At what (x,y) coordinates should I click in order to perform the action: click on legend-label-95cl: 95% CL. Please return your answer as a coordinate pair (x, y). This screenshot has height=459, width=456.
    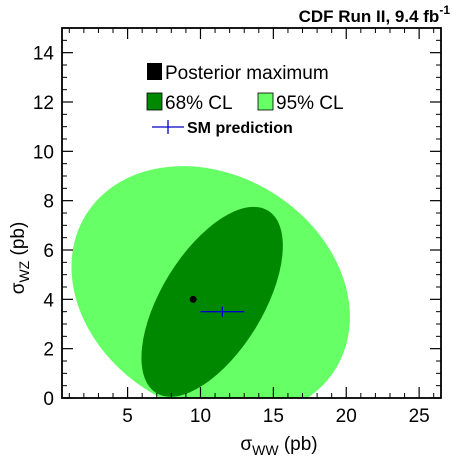
    Looking at the image, I should click on (310, 103).